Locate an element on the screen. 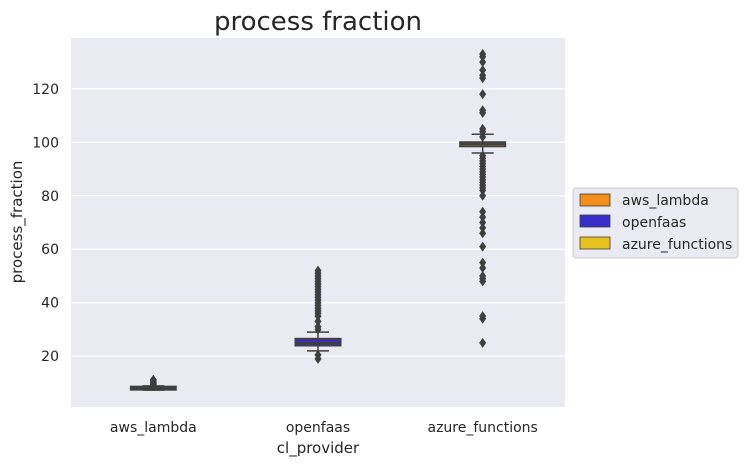 This screenshot has width=746, height=466. legend-label-azure-functions: azure_functions is located at coordinates (677, 245).